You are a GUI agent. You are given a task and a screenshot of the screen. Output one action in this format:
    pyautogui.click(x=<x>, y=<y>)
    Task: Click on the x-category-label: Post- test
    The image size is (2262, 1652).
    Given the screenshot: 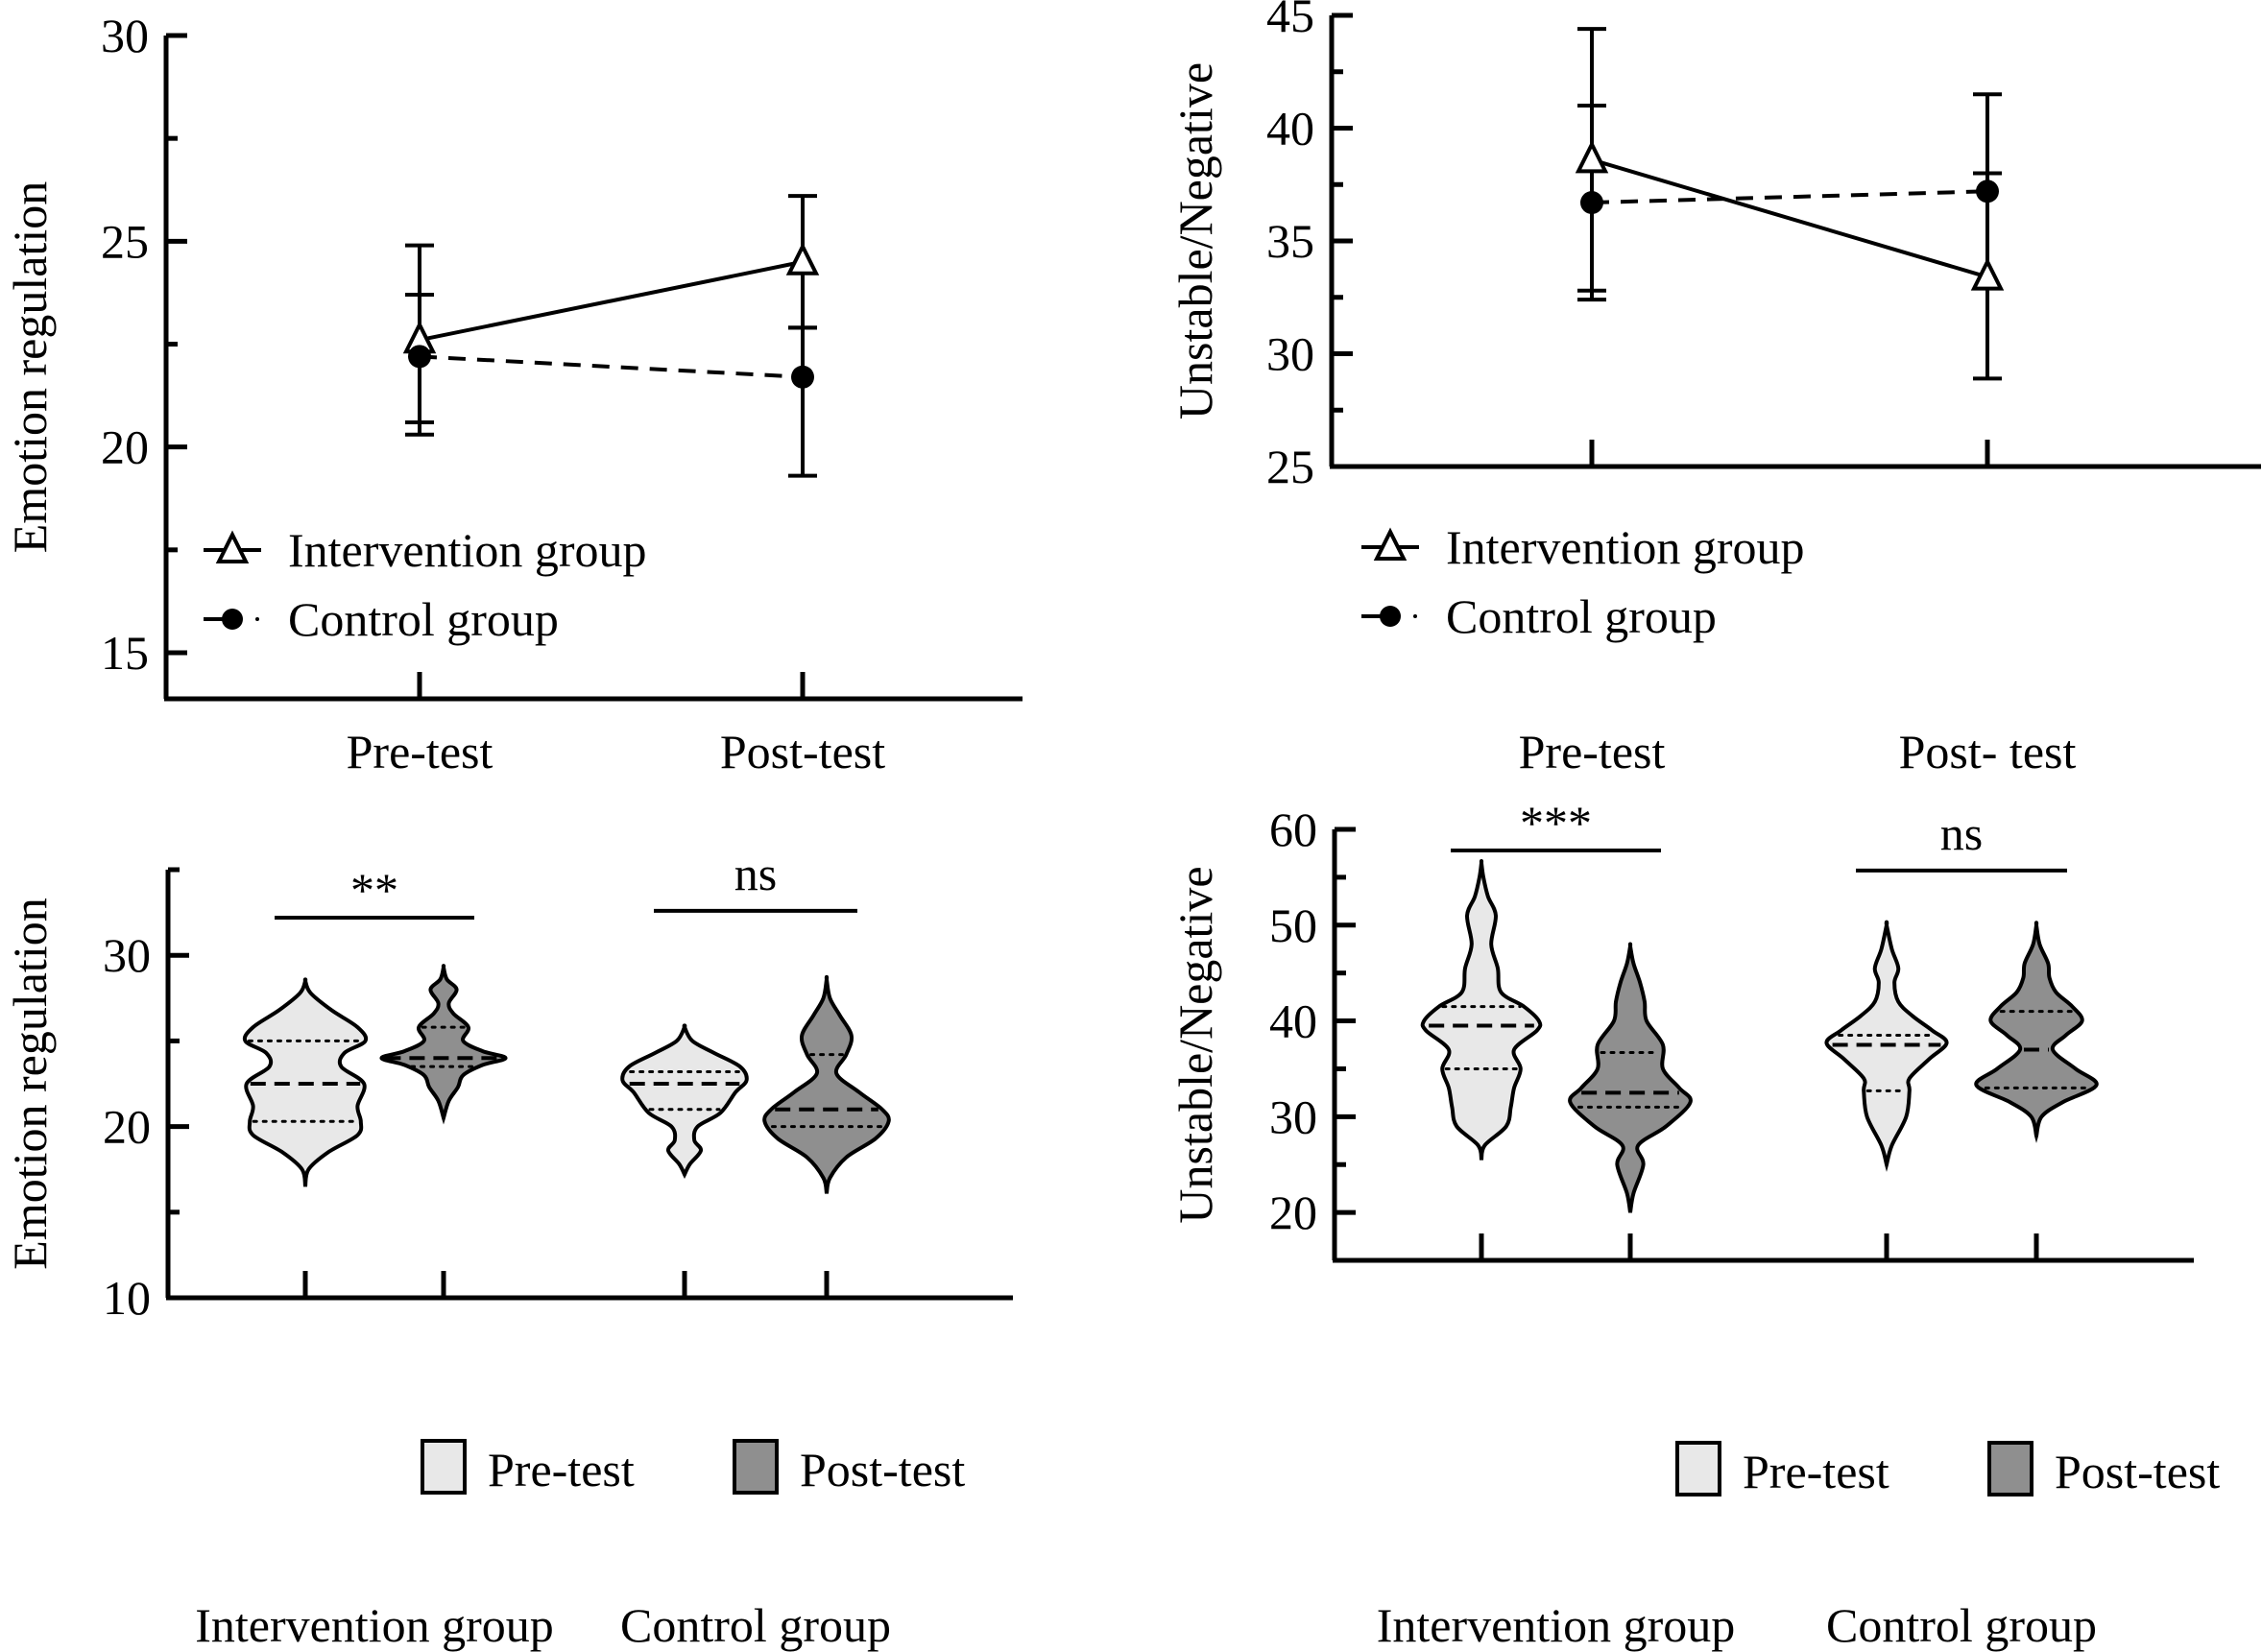 What is the action you would take?
    pyautogui.click(x=1988, y=751)
    